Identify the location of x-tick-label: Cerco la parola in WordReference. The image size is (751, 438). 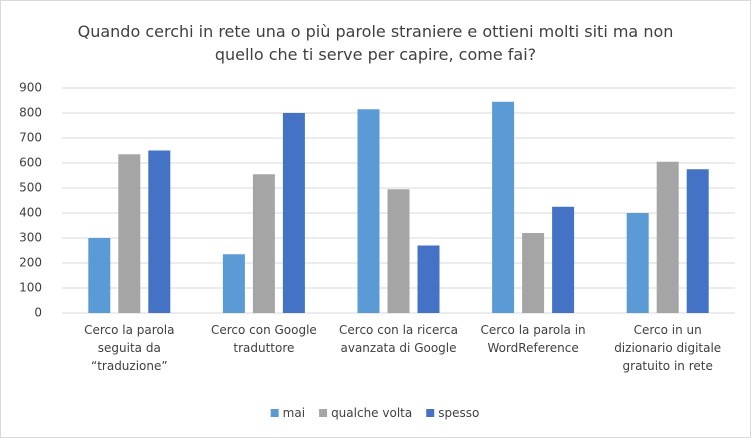
(533, 339).